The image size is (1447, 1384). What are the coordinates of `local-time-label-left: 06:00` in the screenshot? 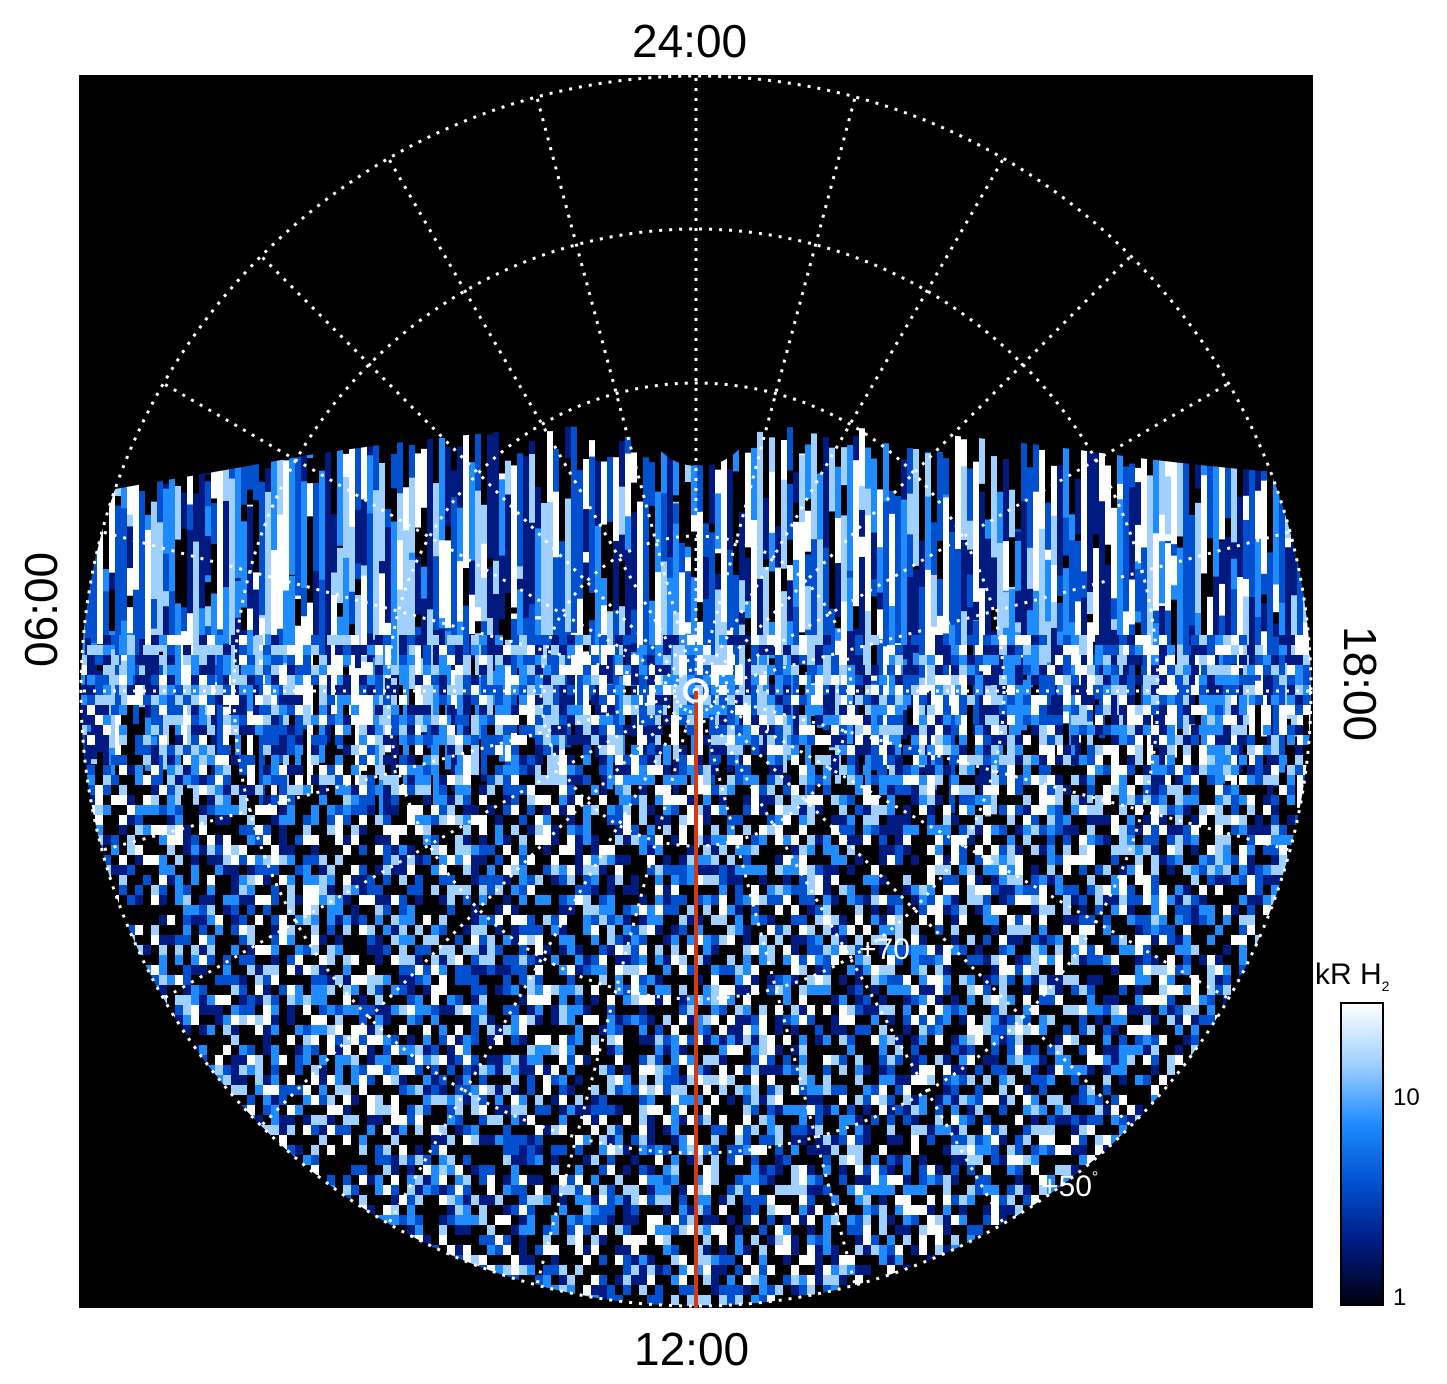 It's located at (41, 609).